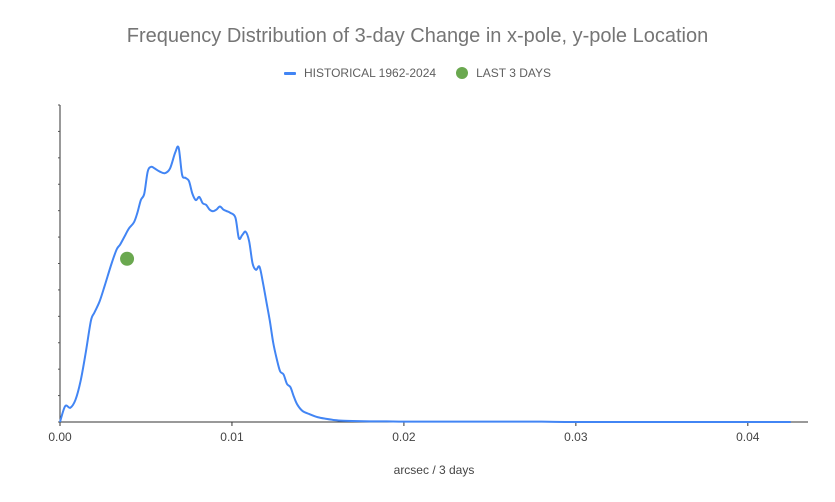  What do you see at coordinates (127, 258) in the screenshot?
I see `last-3-days-point` at bounding box center [127, 258].